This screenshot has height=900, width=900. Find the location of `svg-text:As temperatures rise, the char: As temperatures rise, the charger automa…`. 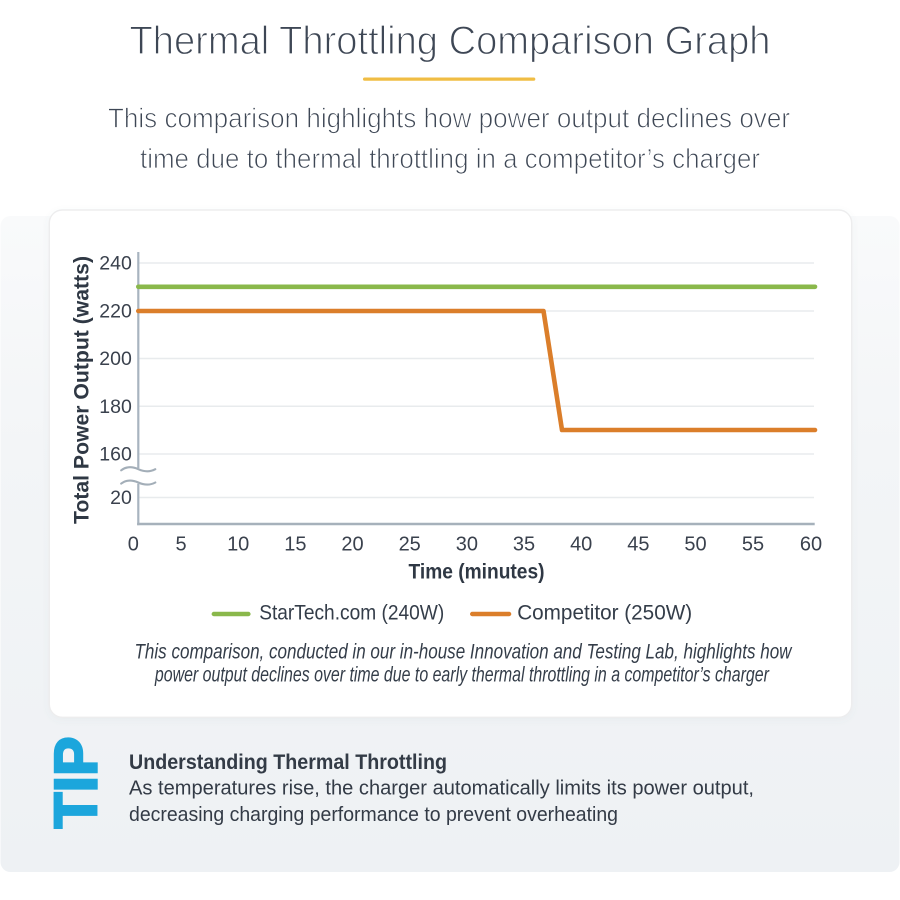

svg-text:As temperatures rise, the char: As temperatures rise, the charger automa… is located at coordinates (441, 788).